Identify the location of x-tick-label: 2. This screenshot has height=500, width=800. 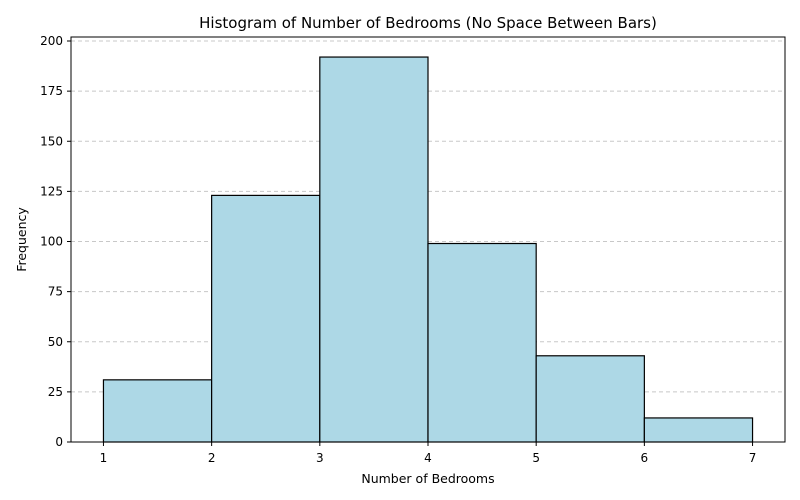
(212, 458).